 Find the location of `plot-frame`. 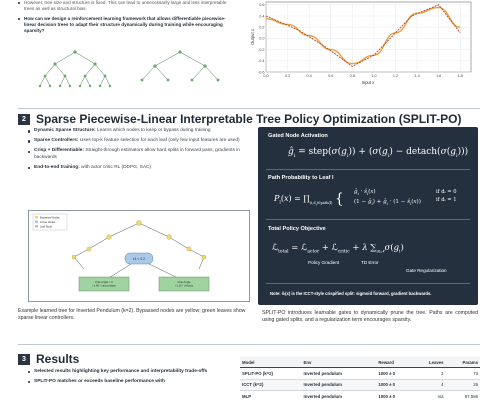

plot-frame is located at coordinates (368, 37).